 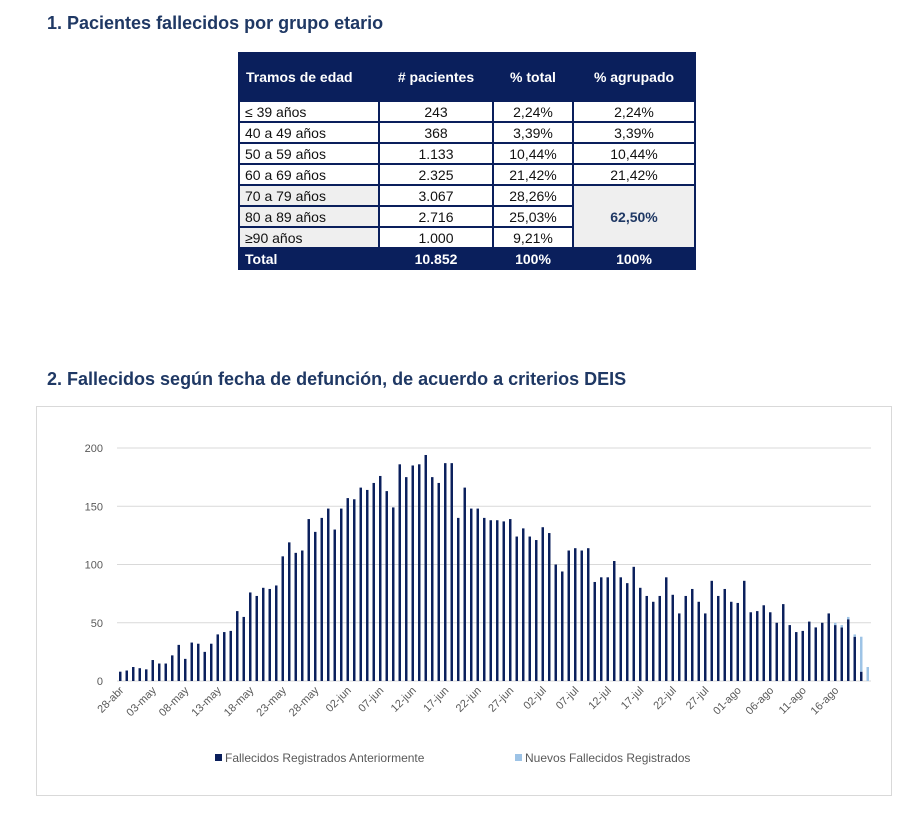 I want to click on table-row: ≥90 años 1.000 9,21%, so click(x=466, y=237).